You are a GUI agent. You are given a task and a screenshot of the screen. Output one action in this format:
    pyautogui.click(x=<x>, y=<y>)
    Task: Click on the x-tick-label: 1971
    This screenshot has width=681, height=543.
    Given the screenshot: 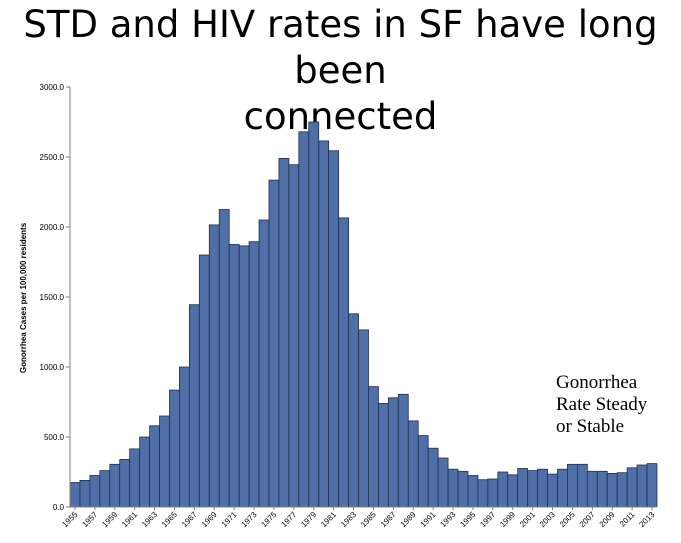 What is the action you would take?
    pyautogui.click(x=229, y=519)
    